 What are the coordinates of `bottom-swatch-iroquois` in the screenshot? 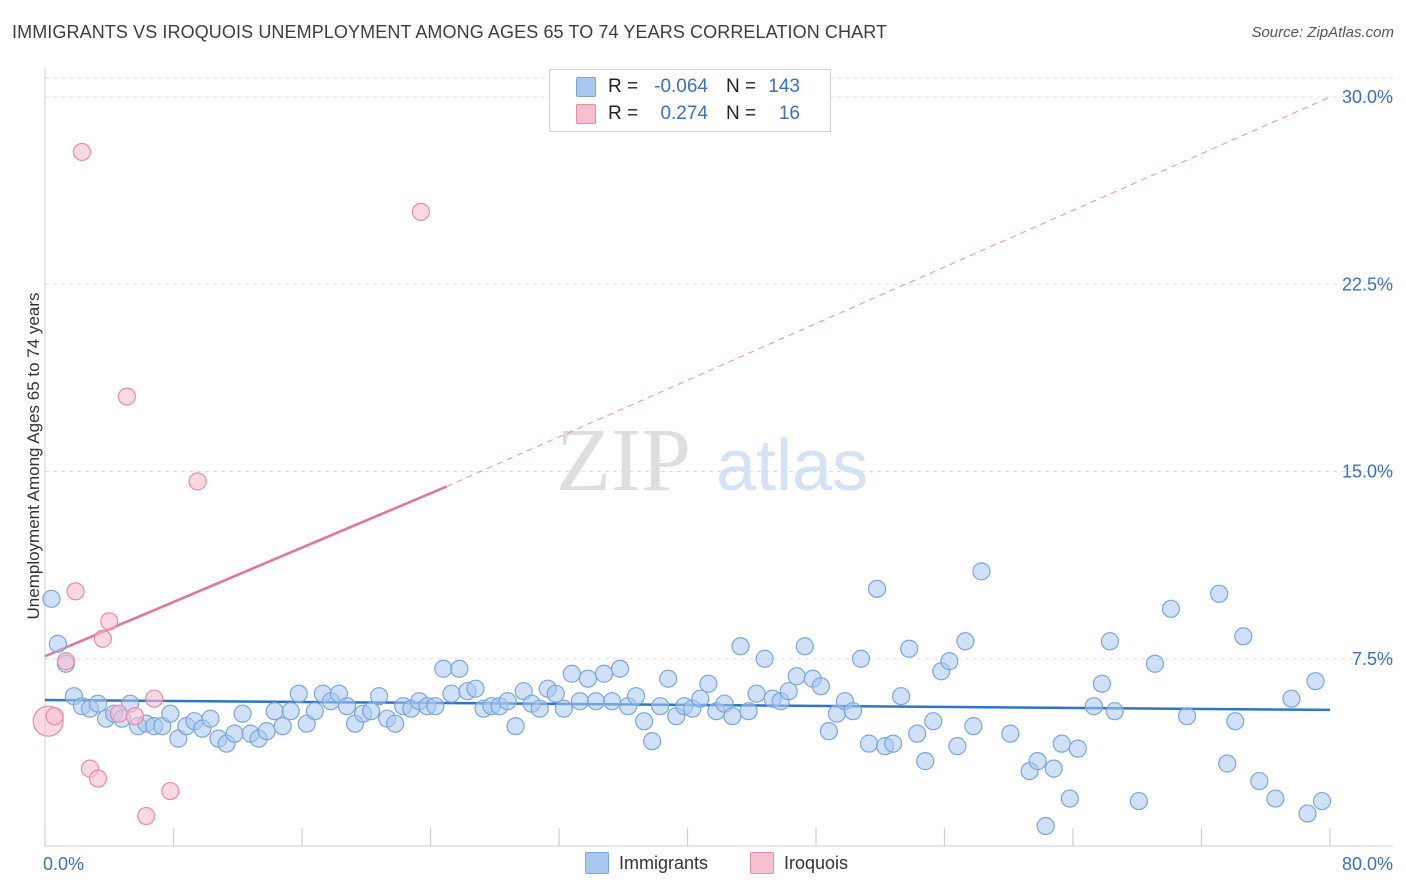 It's located at (762, 863).